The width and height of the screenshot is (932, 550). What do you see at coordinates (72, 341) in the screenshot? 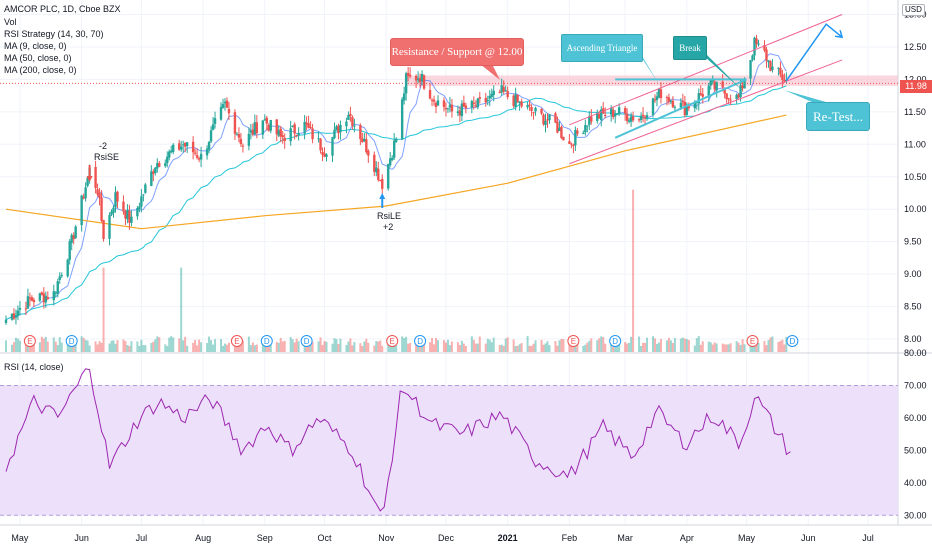
I see `dividend-marker-label: D` at bounding box center [72, 341].